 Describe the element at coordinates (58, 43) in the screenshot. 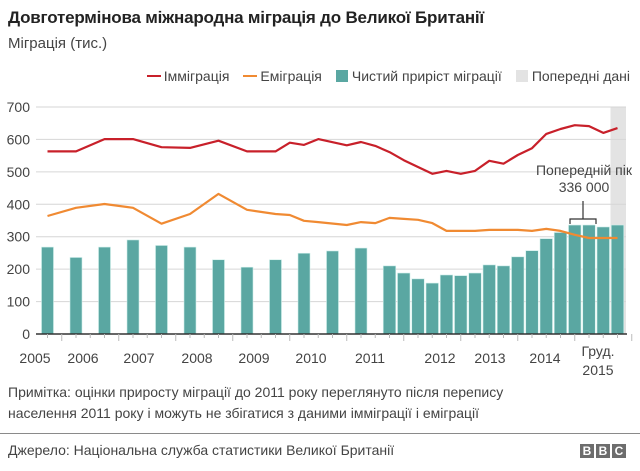

I see `chart-subtitle: Міграція (тис.)` at that location.